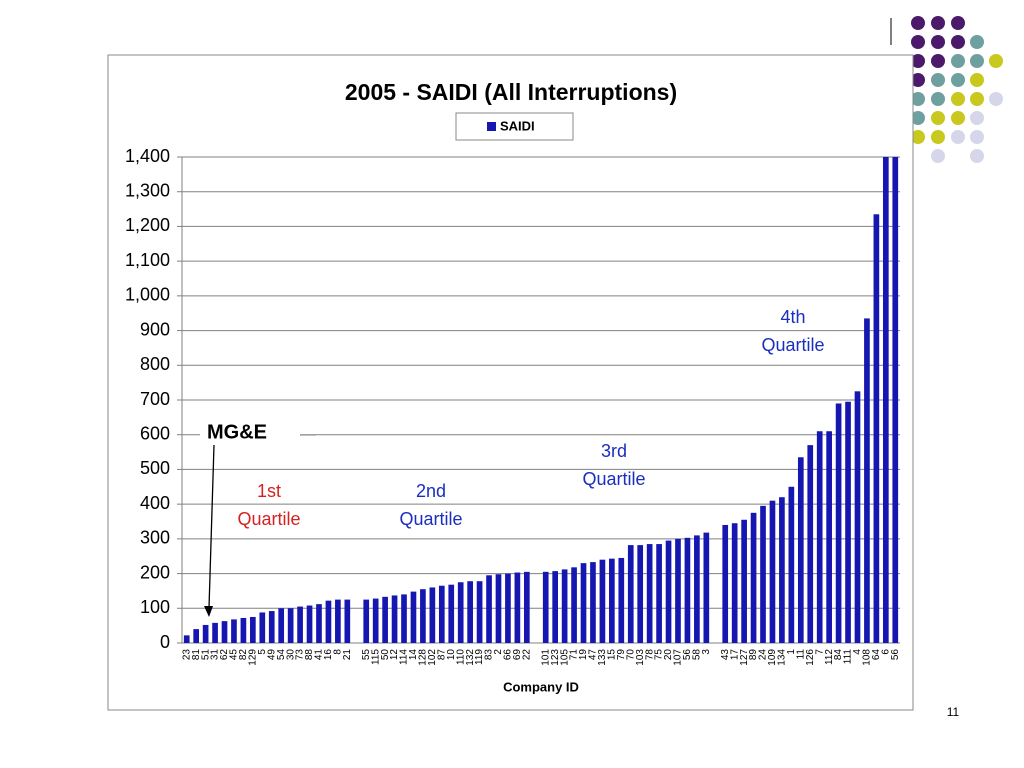  What do you see at coordinates (545, 657) in the screenshot?
I see `x-tick-label: 101` at bounding box center [545, 657].